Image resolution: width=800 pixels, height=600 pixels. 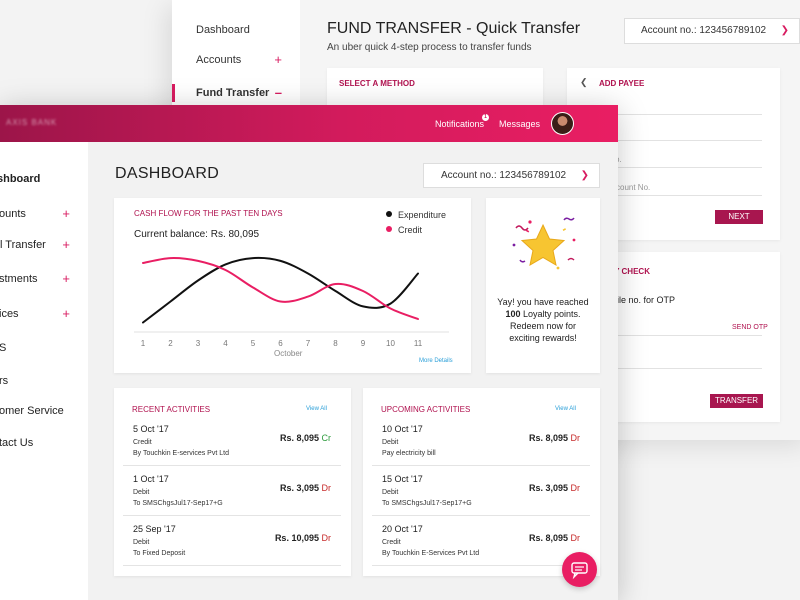 I want to click on legend-swatch, so click(x=389, y=214).